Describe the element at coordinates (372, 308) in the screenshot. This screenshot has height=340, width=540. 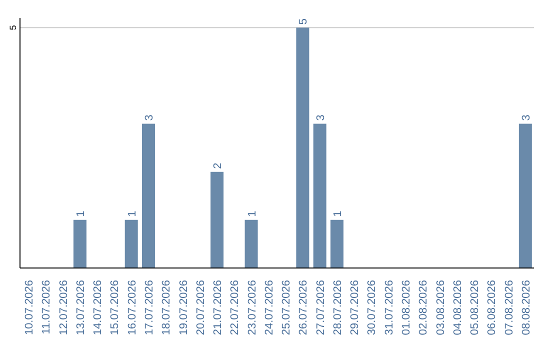
I see `x-tick-label: 30.07.2026` at that location.